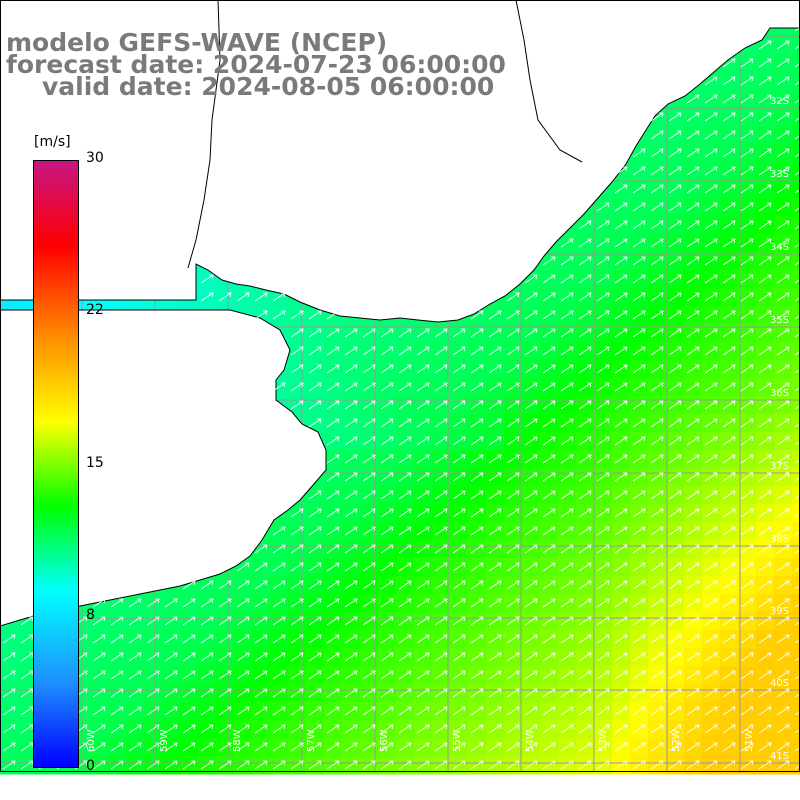 This screenshot has width=800, height=800. I want to click on lat-label: 34S, so click(779, 247).